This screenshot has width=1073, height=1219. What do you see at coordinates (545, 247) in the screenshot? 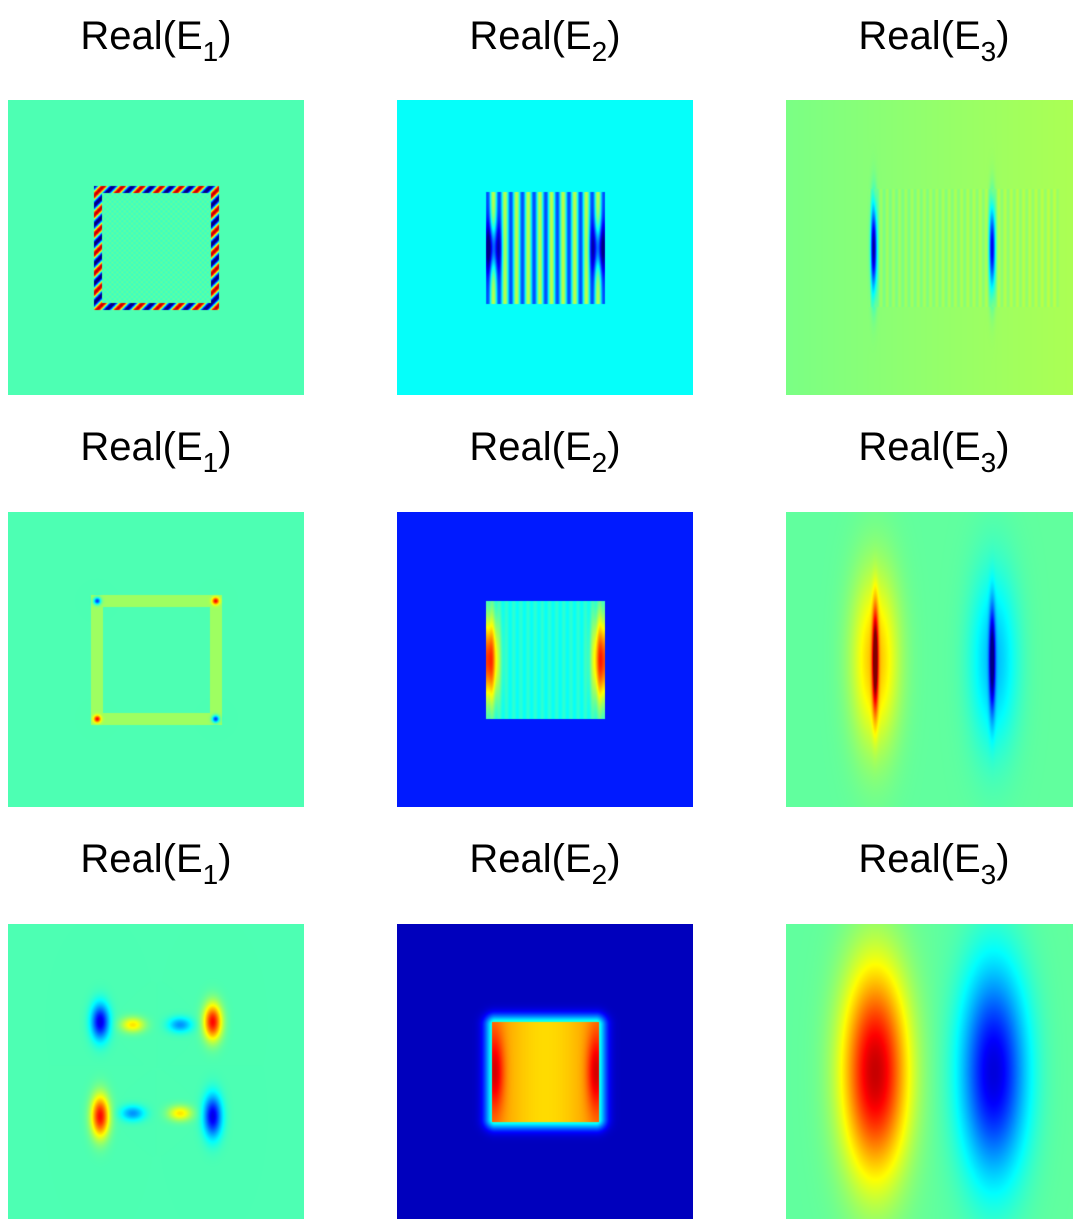
I see `field-map-e2-row1` at bounding box center [545, 247].